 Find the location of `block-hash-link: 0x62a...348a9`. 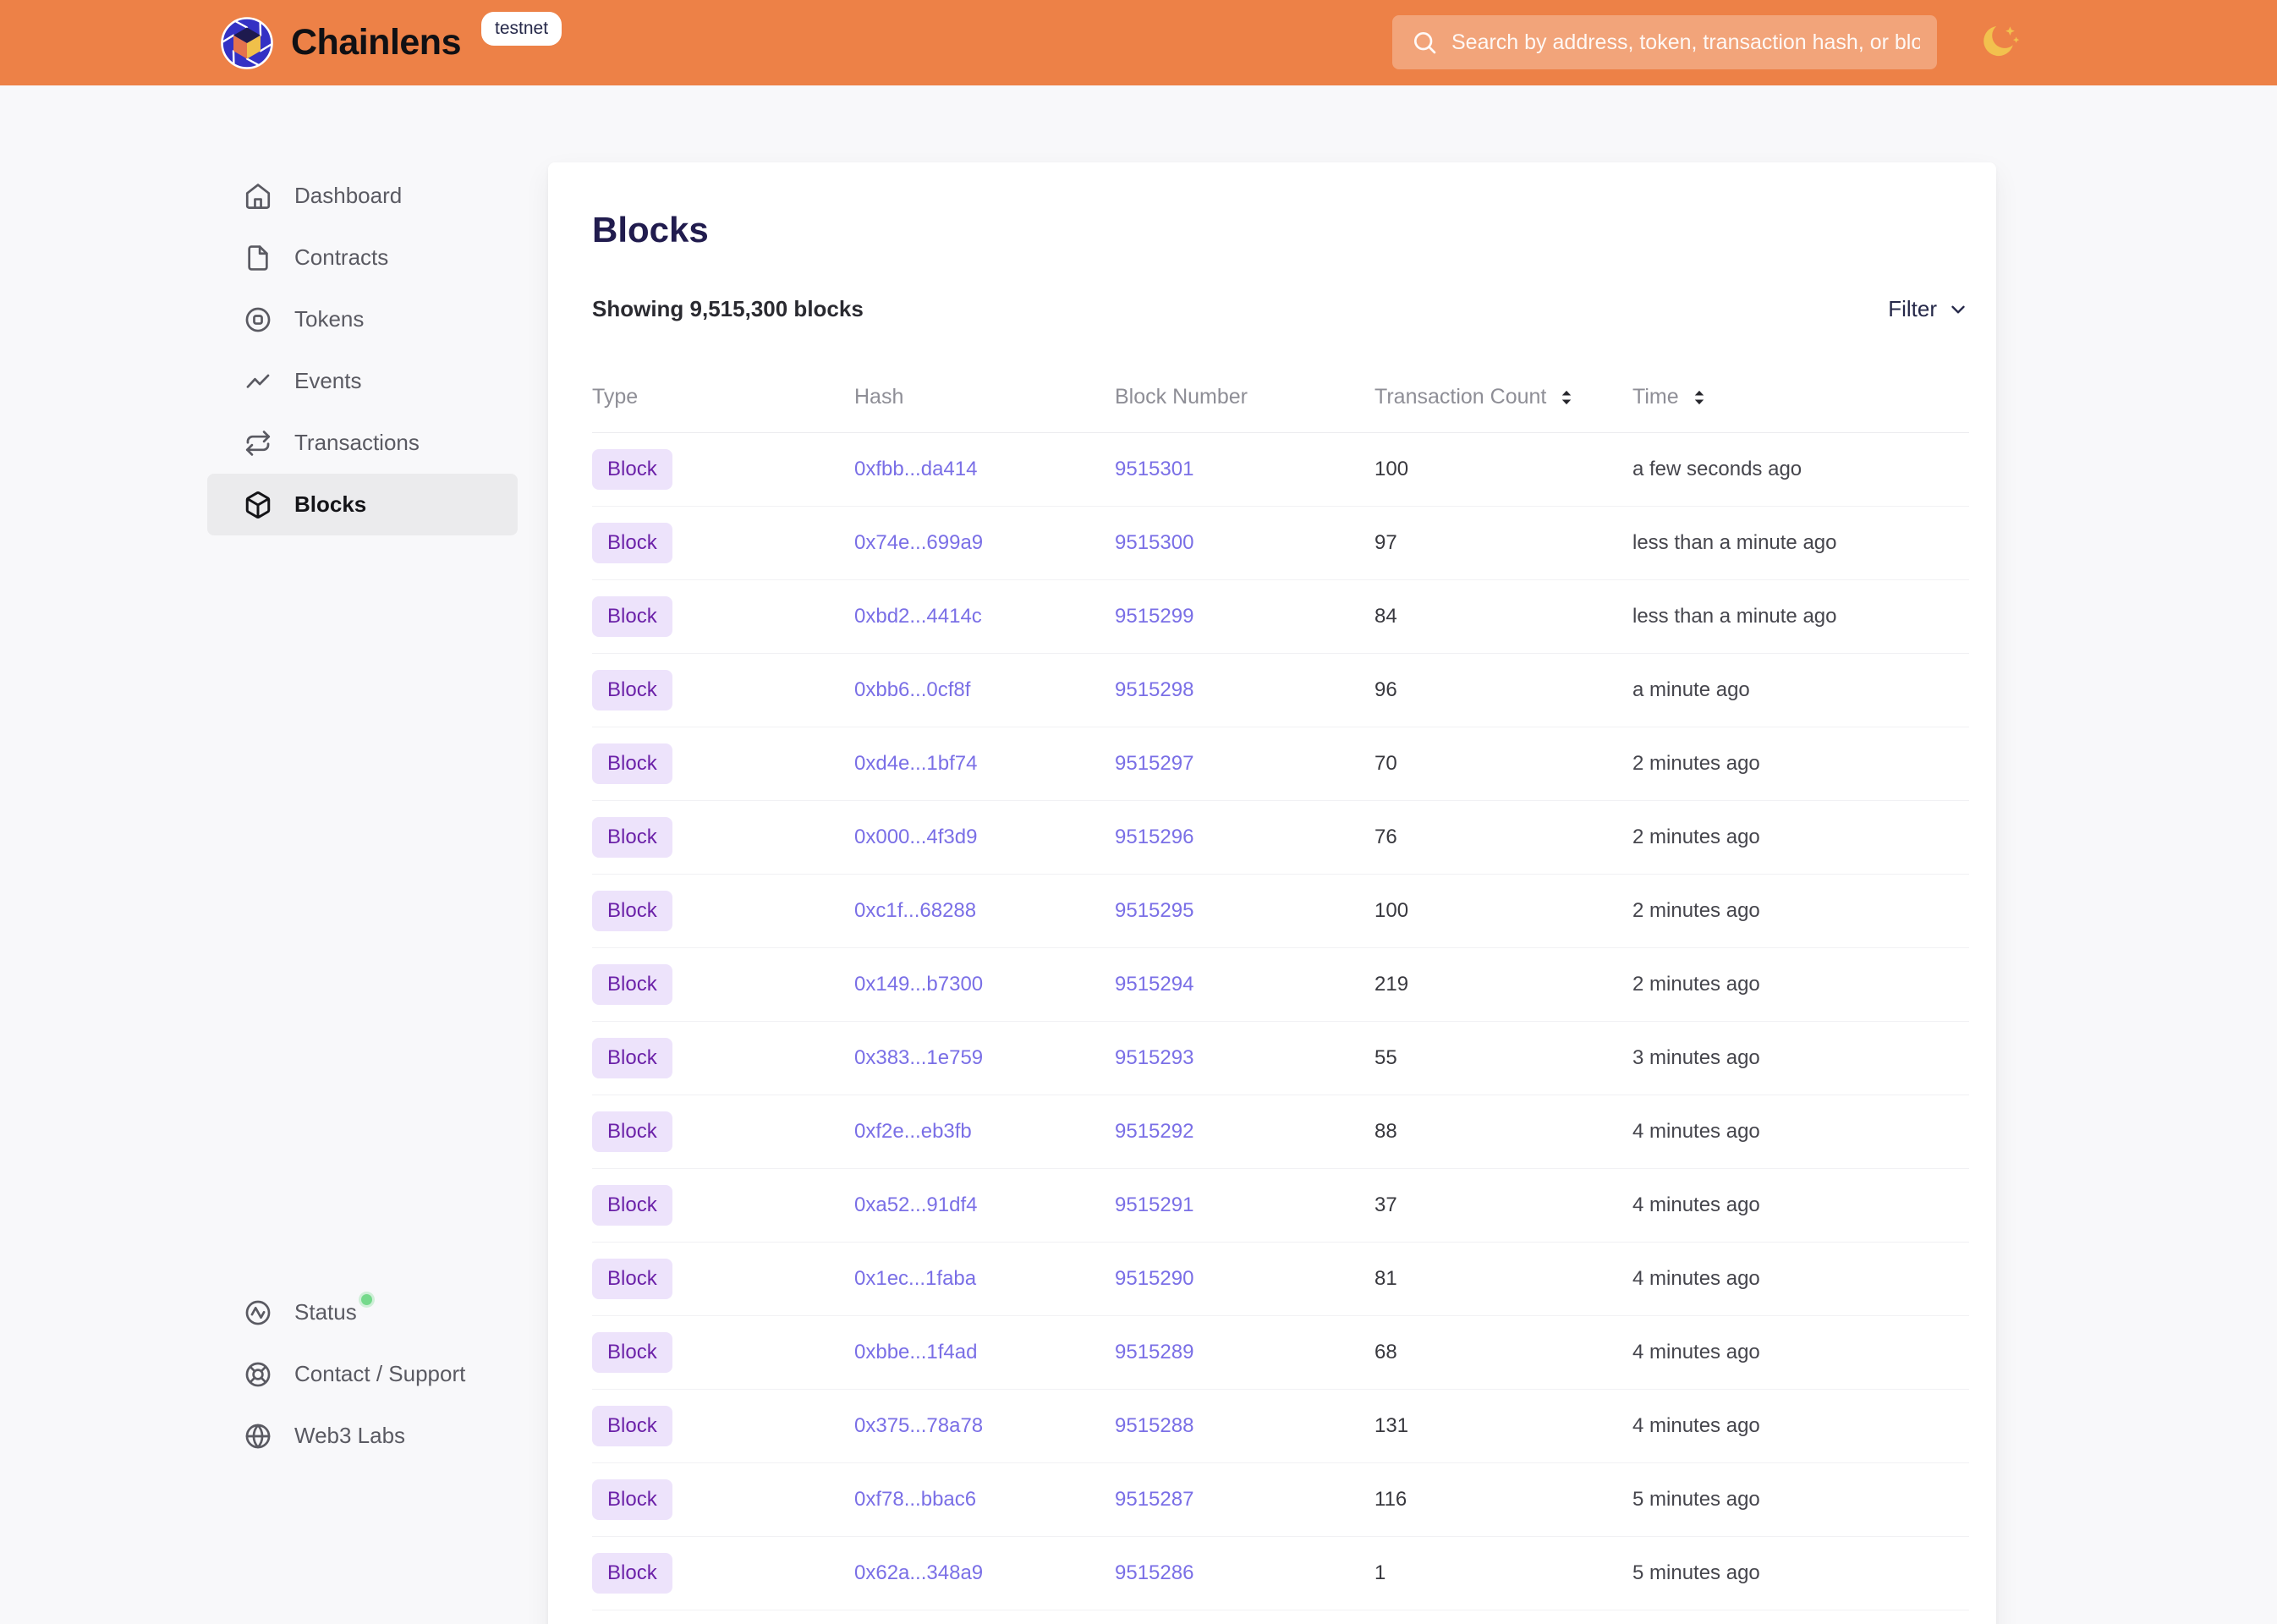

block-hash-link: 0x62a...348a9 is located at coordinates (919, 1572).